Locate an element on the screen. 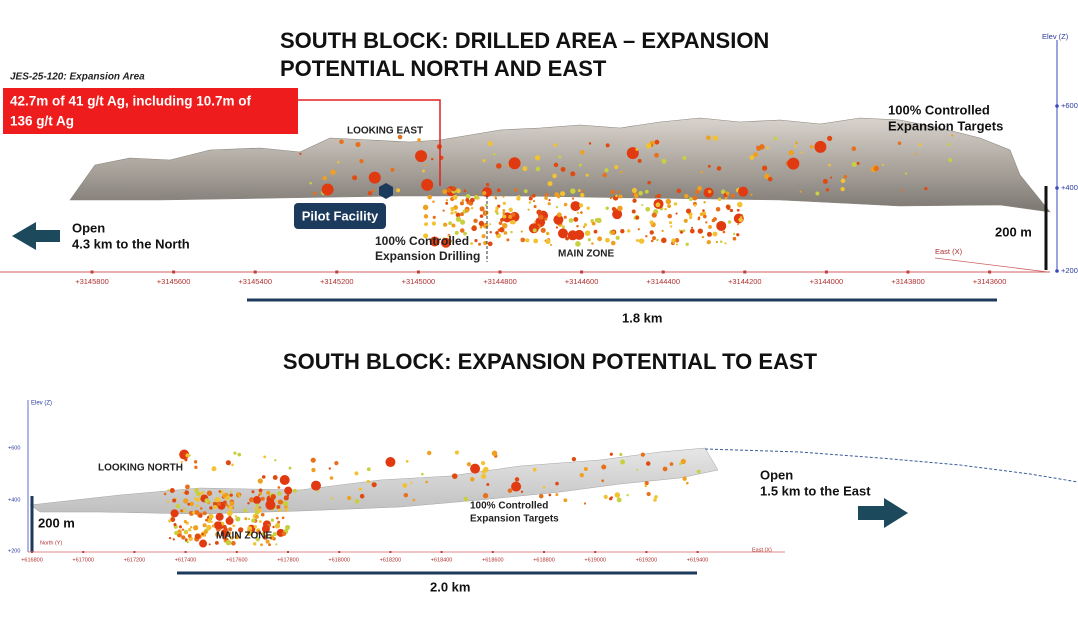  scale-label: 200 m is located at coordinates (56, 522).